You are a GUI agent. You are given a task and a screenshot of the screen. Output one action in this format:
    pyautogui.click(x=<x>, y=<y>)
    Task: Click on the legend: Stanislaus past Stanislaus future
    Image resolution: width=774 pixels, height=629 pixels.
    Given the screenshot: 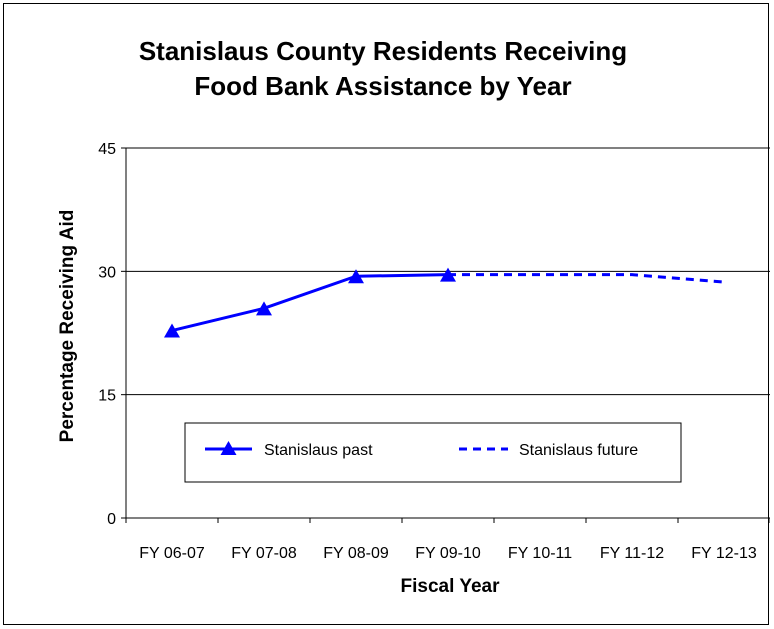 What is the action you would take?
    pyautogui.click(x=433, y=452)
    